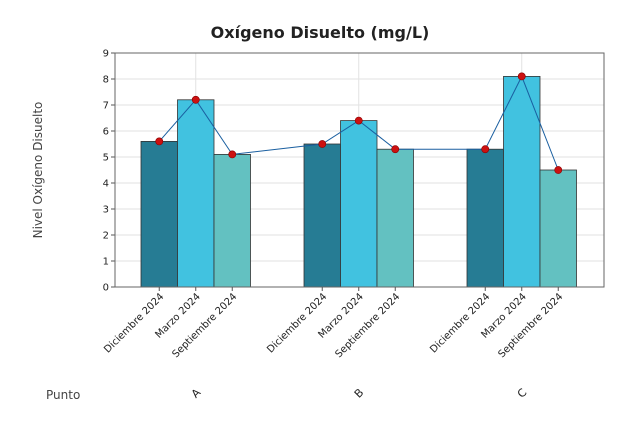  Describe the element at coordinates (522, 393) in the screenshot. I see `group-label: C` at that location.